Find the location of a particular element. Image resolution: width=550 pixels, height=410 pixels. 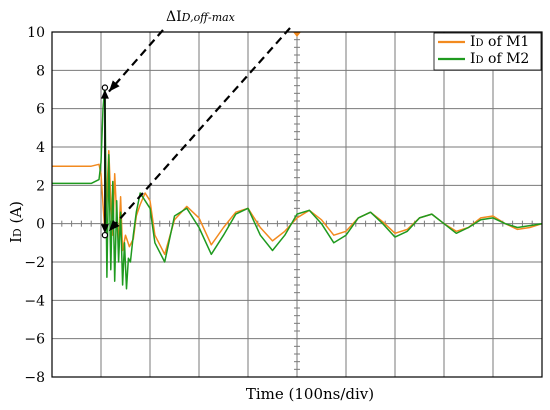

legend-box is located at coordinates (487, 51).